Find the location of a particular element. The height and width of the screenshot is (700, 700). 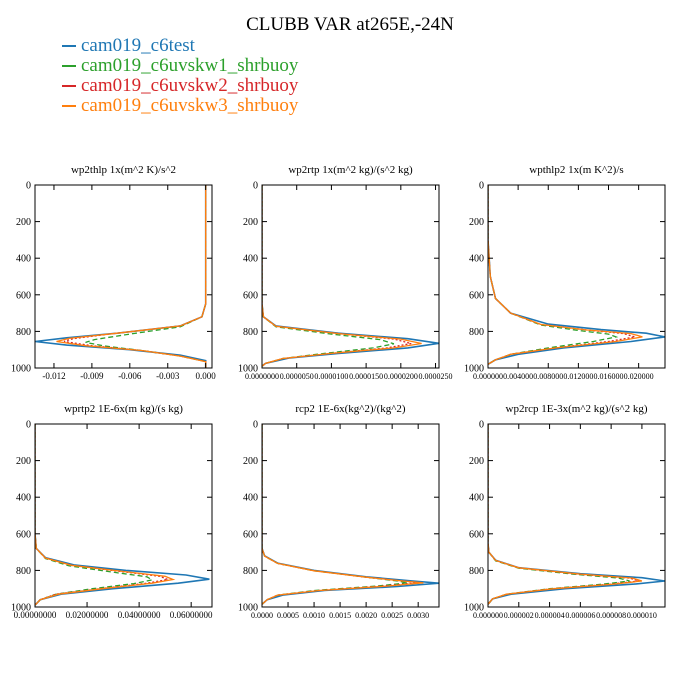

legend-entry-uvskw3: cam019_c6uvskw3_shrbuoy is located at coordinates (180, 106).